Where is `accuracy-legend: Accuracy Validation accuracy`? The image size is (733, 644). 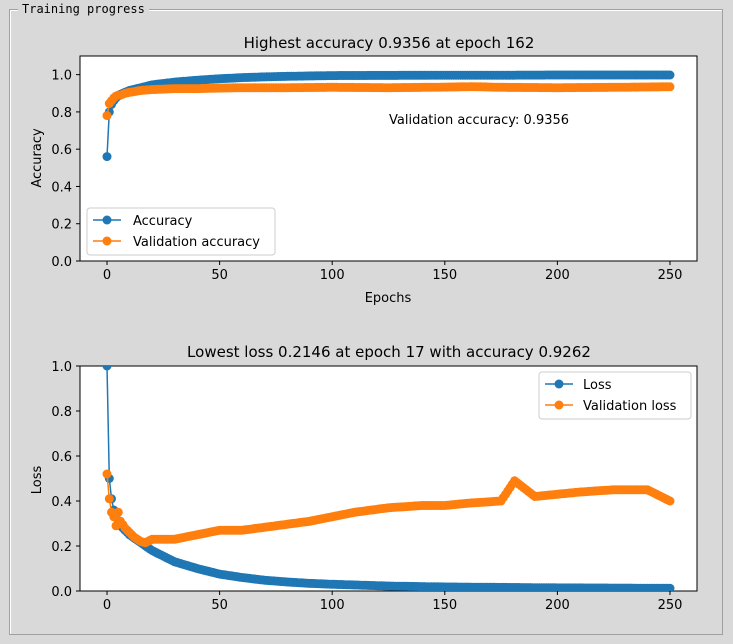
accuracy-legend: Accuracy Validation accuracy is located at coordinates (181, 231).